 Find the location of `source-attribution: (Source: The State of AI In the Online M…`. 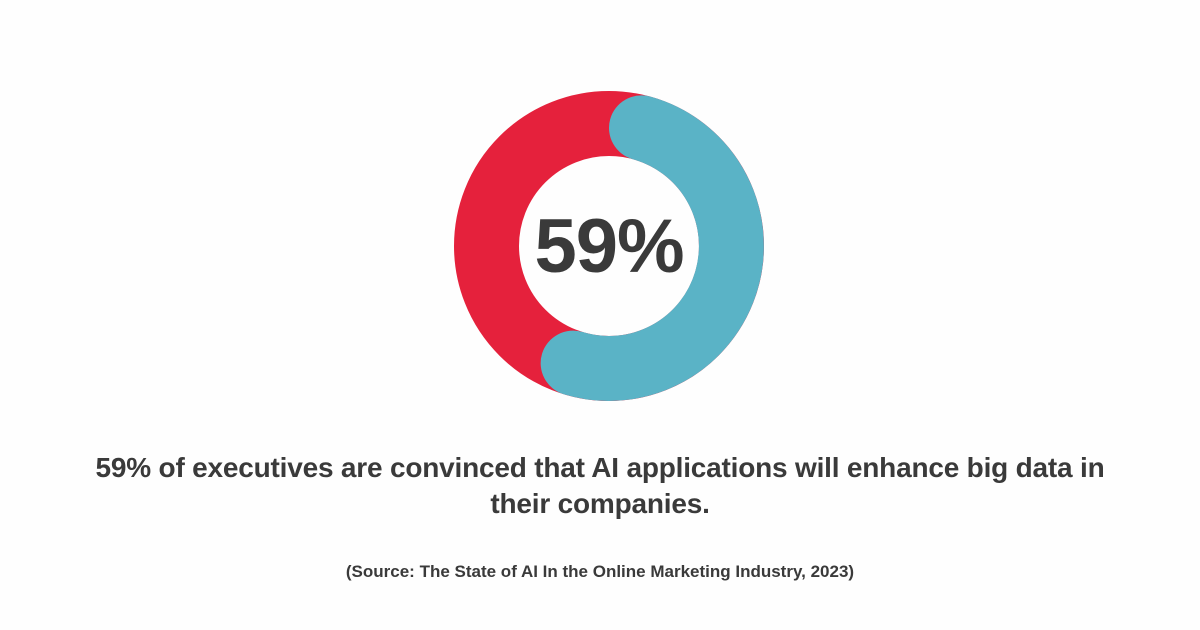

source-attribution: (Source: The State of AI In the Online M… is located at coordinates (600, 571).